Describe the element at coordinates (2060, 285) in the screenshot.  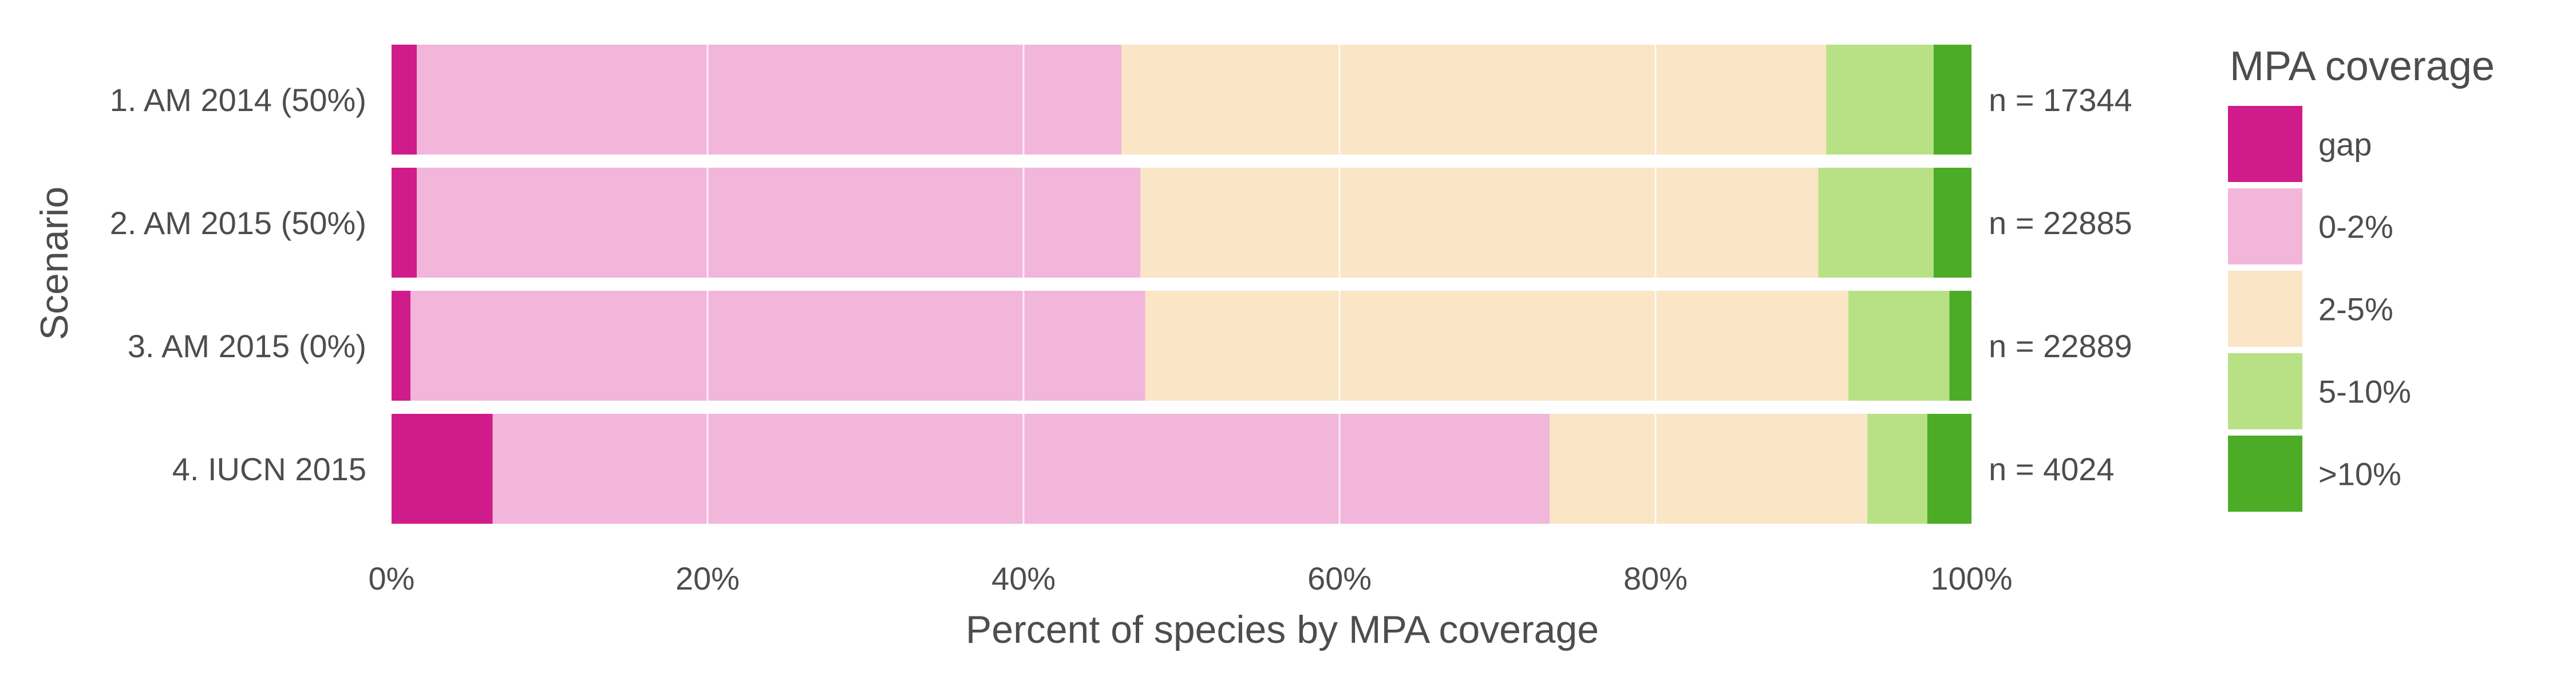
I see `sample-size-labels: n = 17344 n = 22885 n = 22889 n = 4024` at that location.